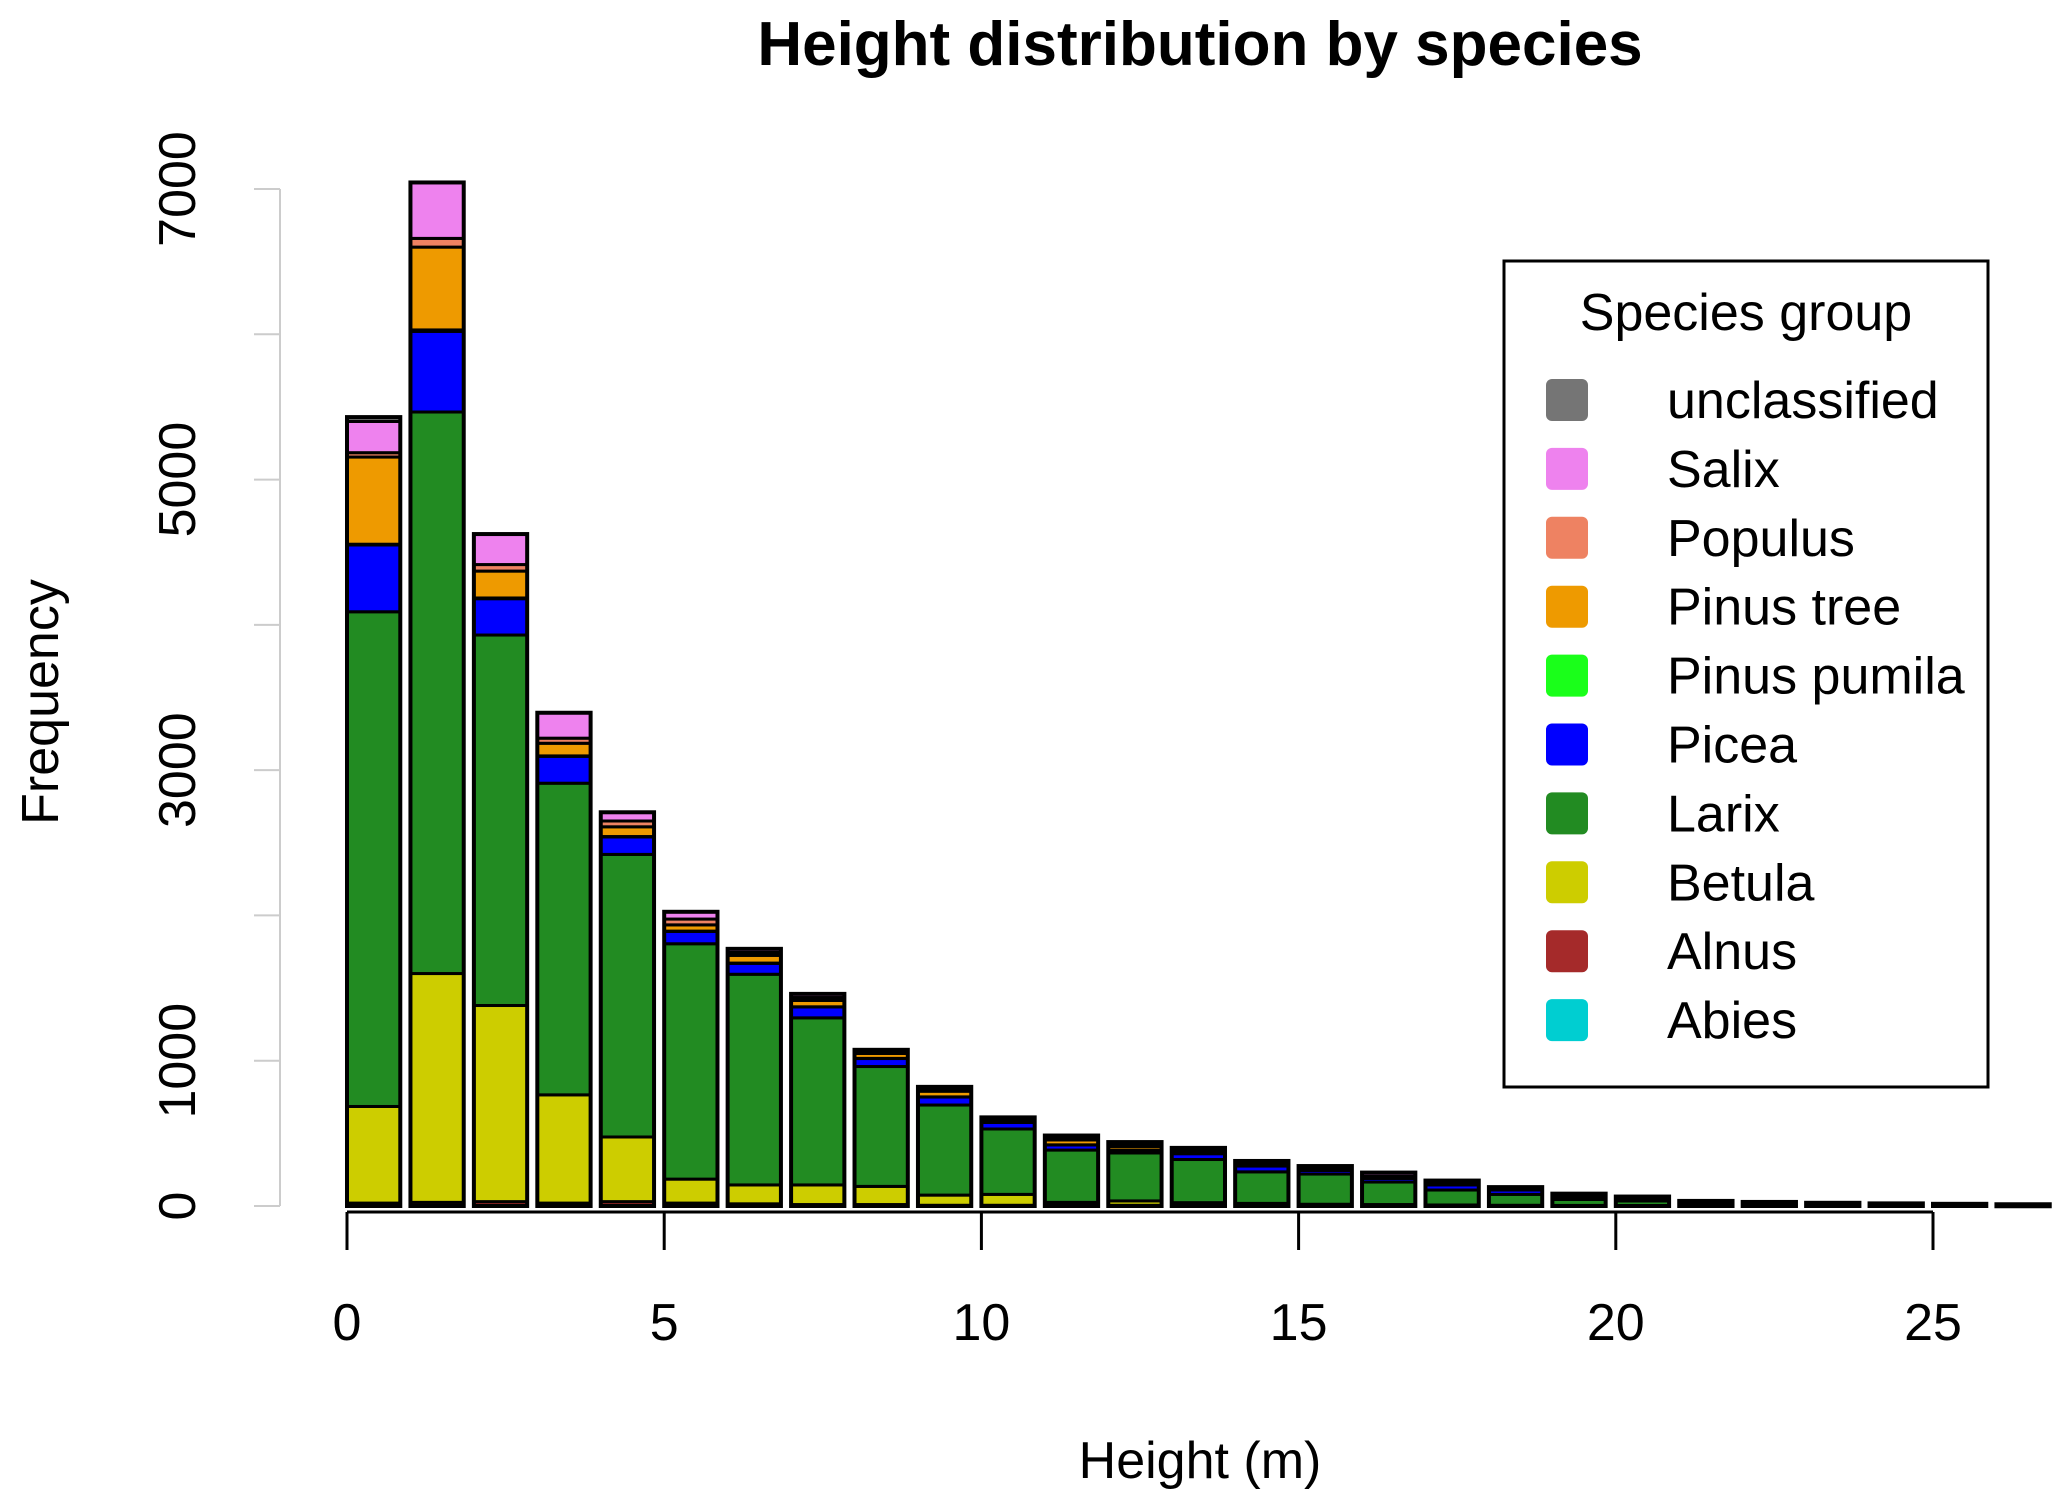  What do you see at coordinates (1746, 313) in the screenshot?
I see `legend-title: Species group` at bounding box center [1746, 313].